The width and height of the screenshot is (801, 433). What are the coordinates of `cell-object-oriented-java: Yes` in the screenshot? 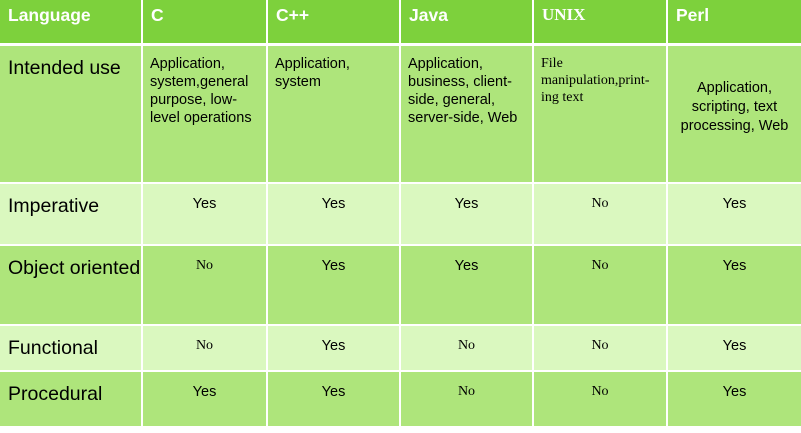 It's located at (467, 285).